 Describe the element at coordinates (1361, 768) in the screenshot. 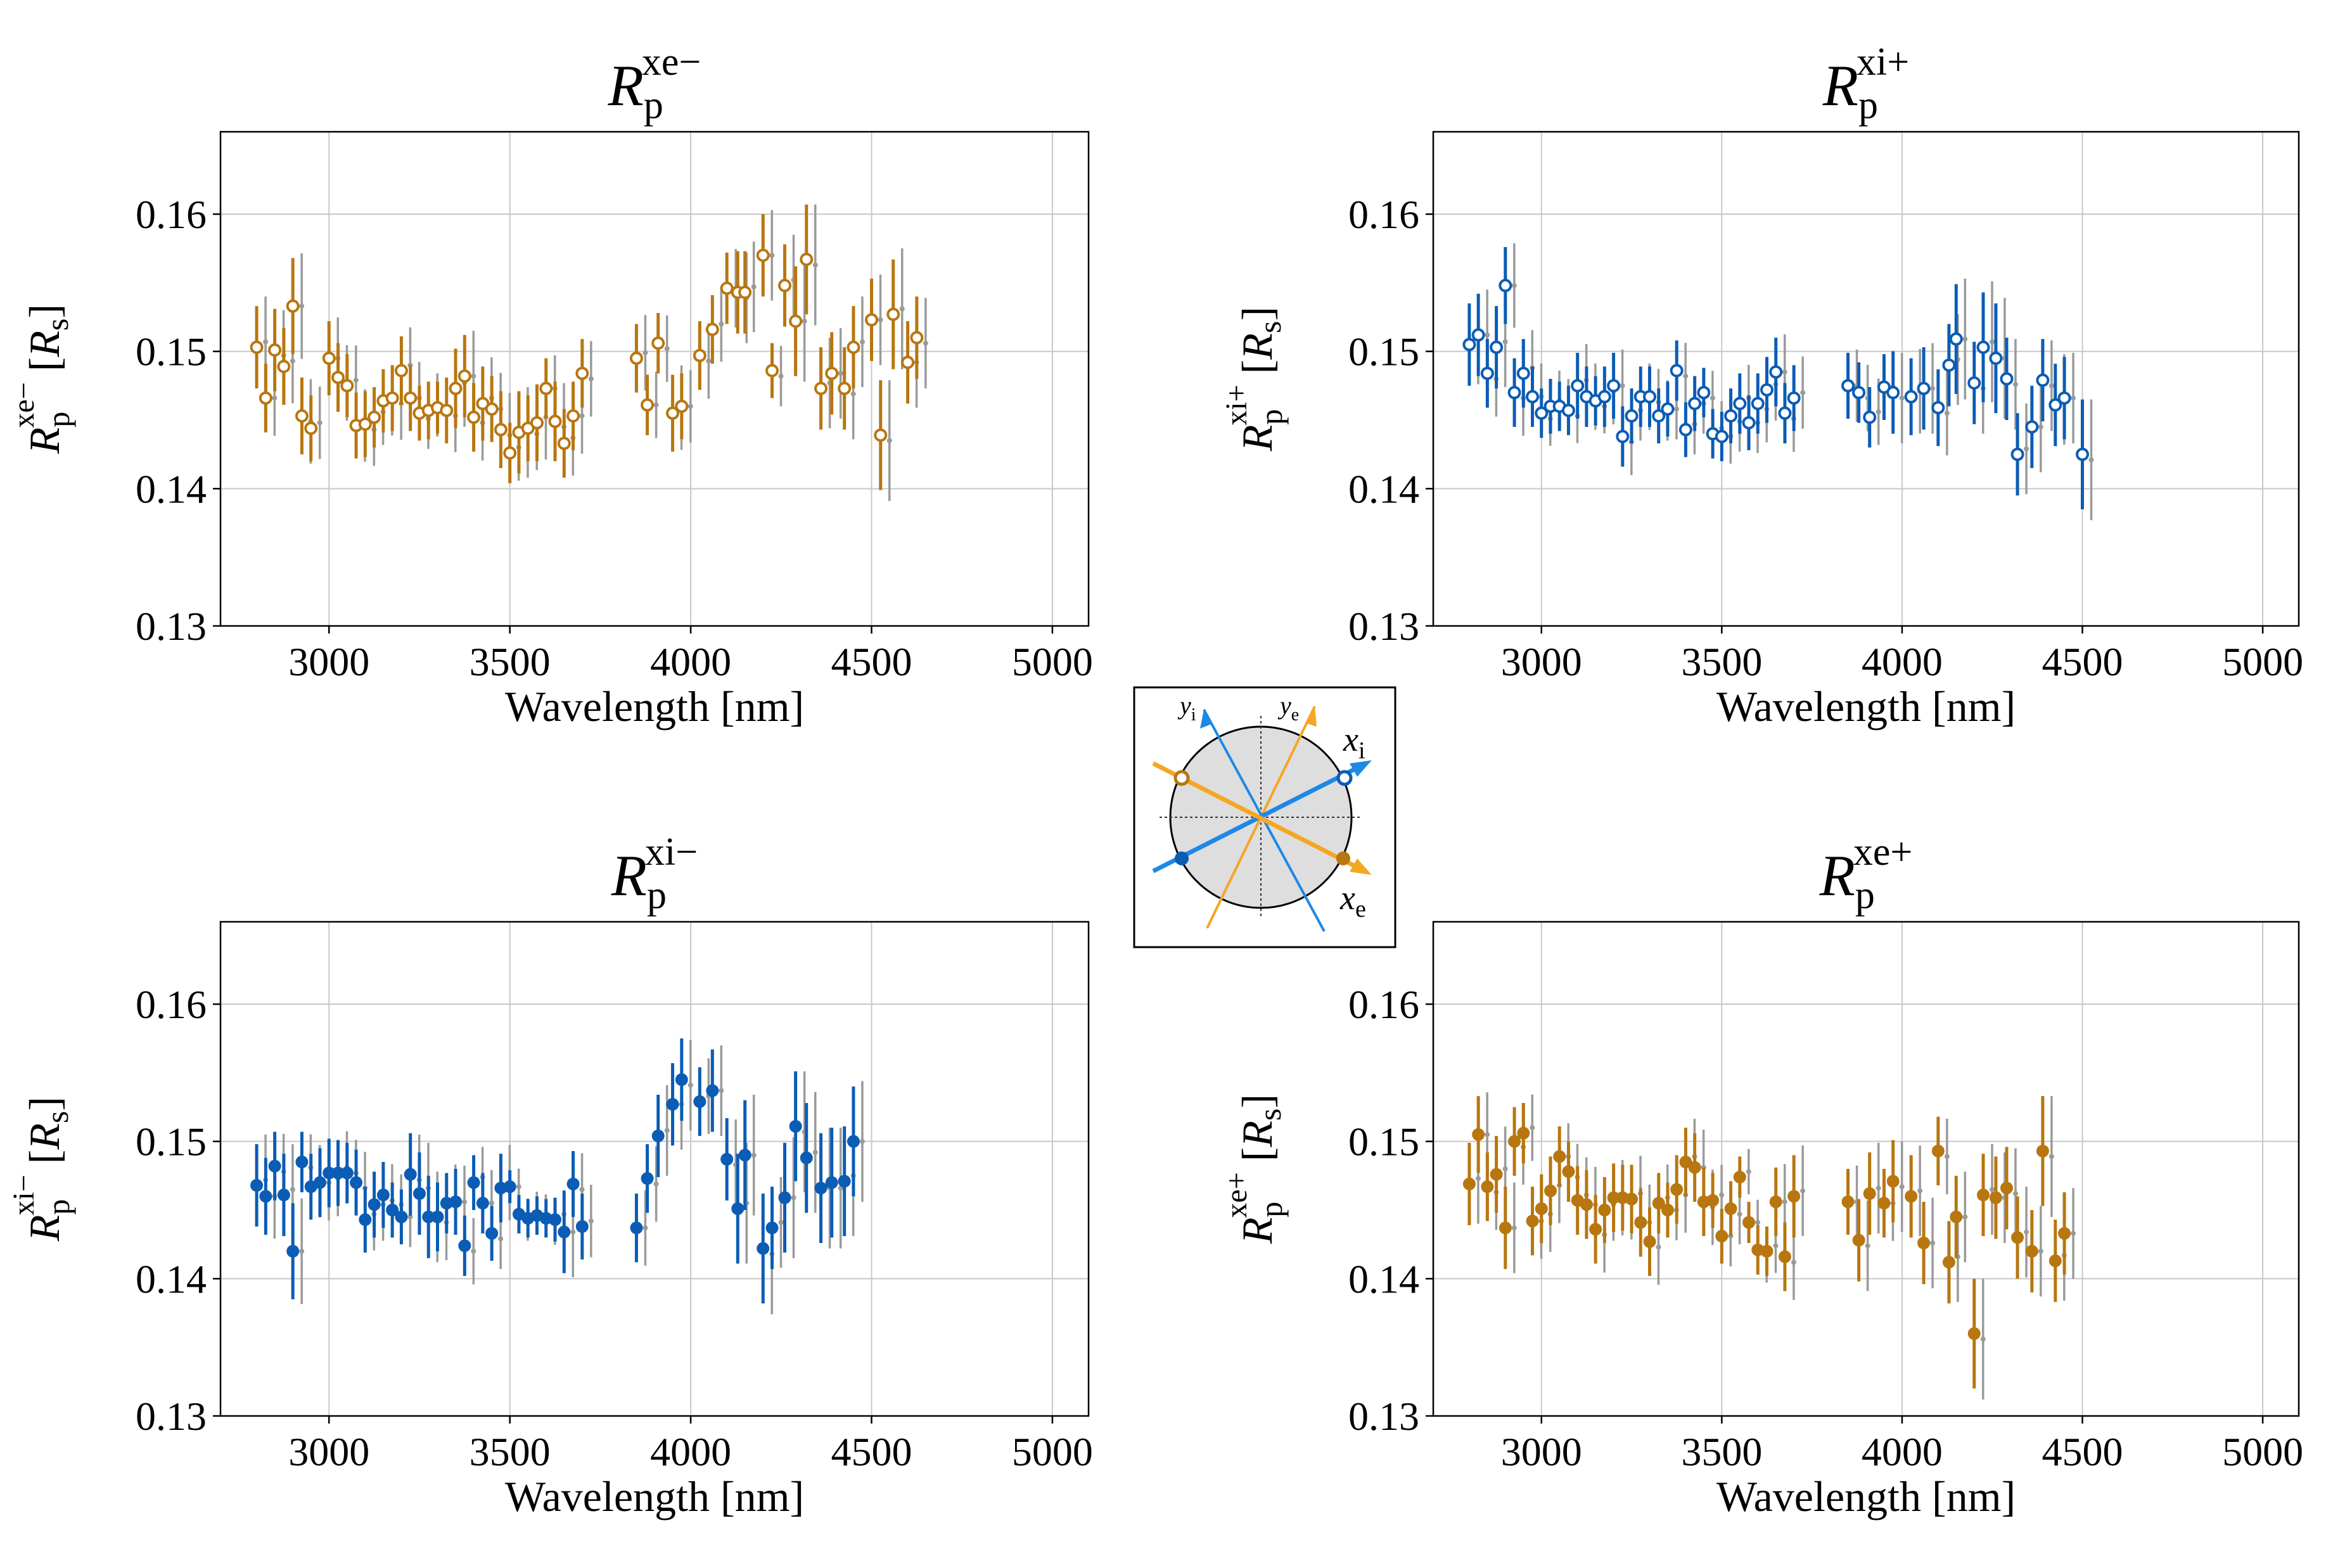

I see `xi-arrowhead` at that location.